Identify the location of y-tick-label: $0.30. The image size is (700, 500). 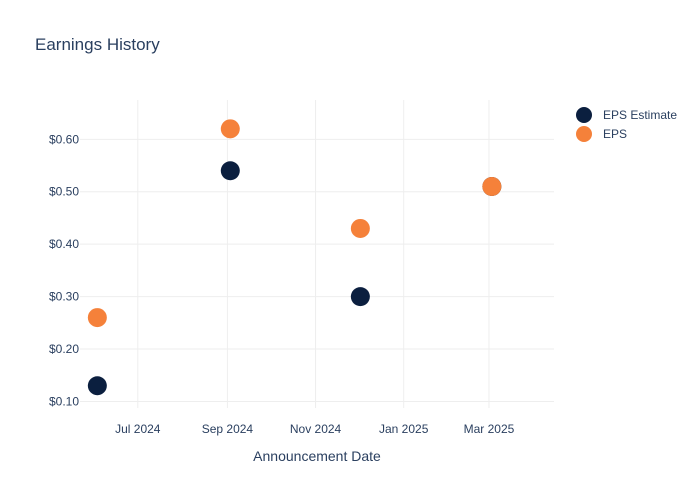
(64, 297).